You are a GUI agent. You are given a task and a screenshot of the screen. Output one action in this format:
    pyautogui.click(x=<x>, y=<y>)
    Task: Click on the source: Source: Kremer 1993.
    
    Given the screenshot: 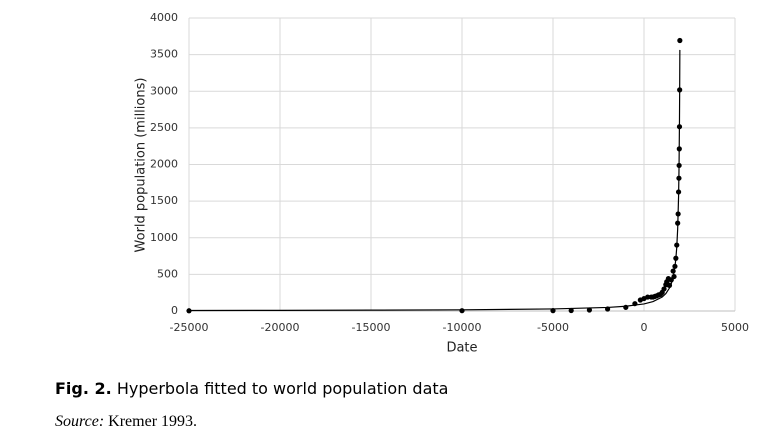 What is the action you would take?
    pyautogui.click(x=126, y=421)
    